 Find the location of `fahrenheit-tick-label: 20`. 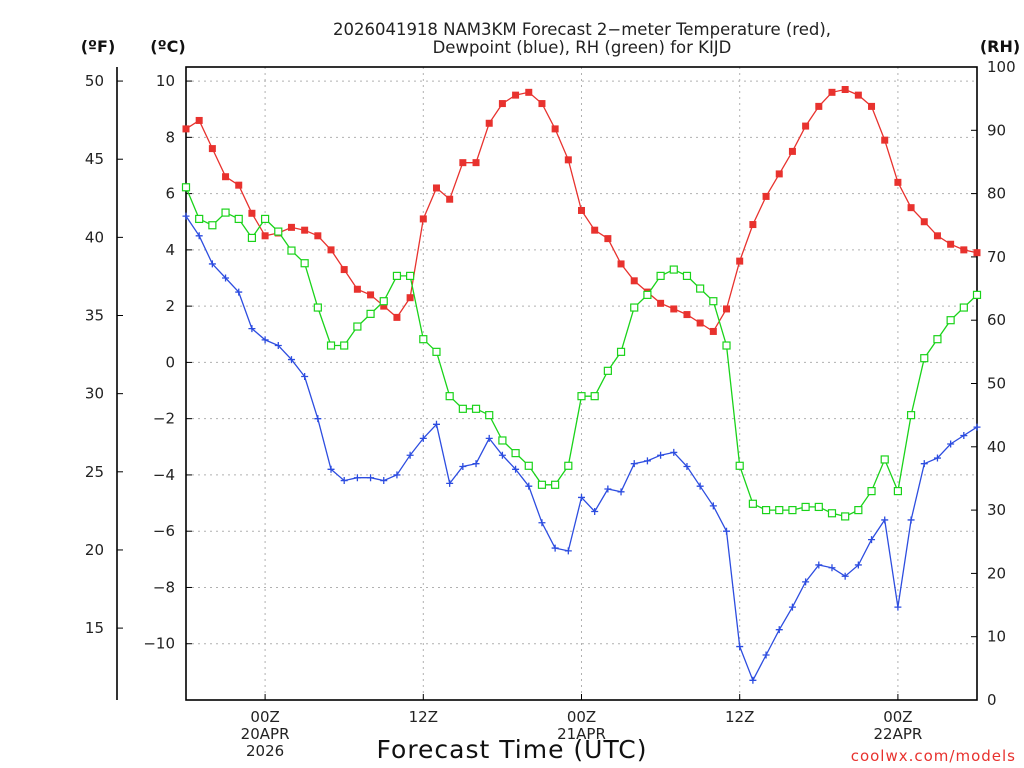

fahrenheit-tick-label: 20 is located at coordinates (94, 550).